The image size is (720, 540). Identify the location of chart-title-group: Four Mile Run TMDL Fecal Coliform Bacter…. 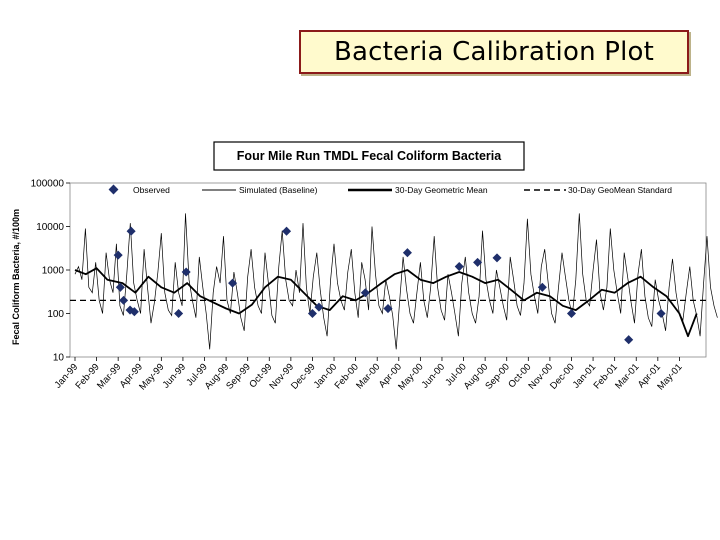
(369, 156).